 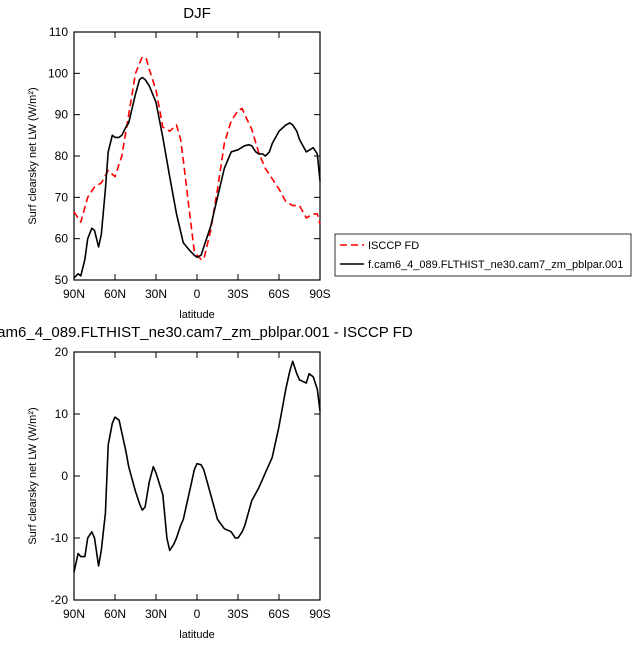 What do you see at coordinates (33, 155) in the screenshot?
I see `top-y-axis-label: Surf clearsky net LW (W/m²)` at bounding box center [33, 155].